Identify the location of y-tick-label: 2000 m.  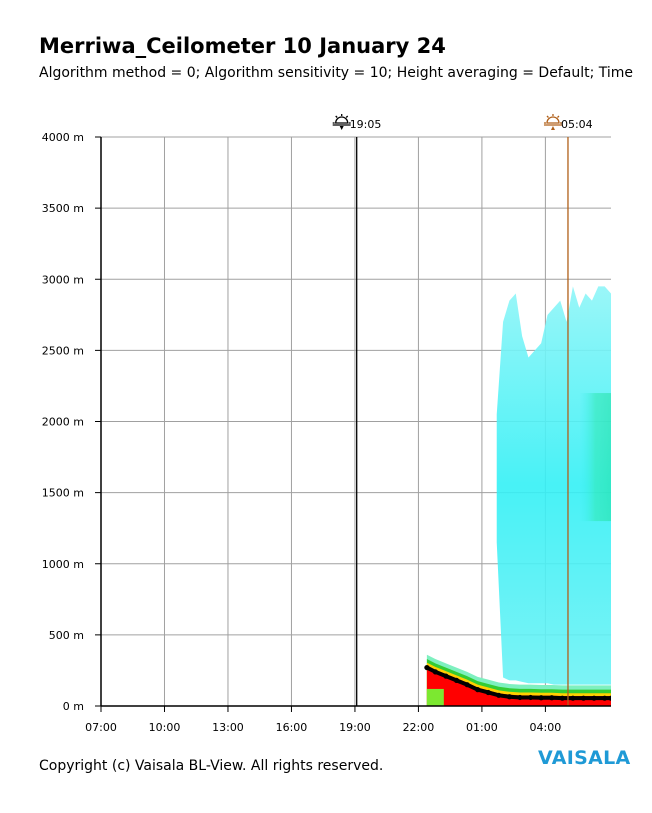
(63, 422).